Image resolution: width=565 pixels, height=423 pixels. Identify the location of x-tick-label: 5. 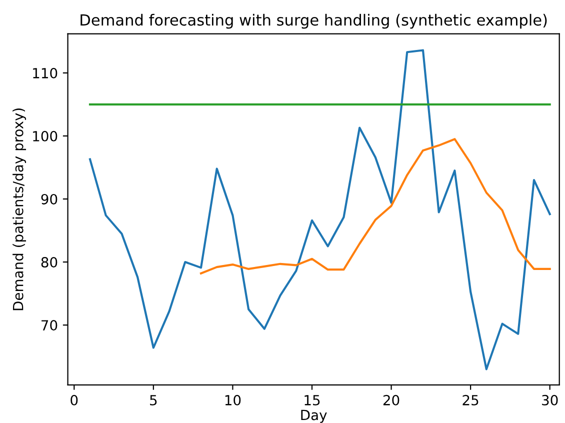
(153, 400).